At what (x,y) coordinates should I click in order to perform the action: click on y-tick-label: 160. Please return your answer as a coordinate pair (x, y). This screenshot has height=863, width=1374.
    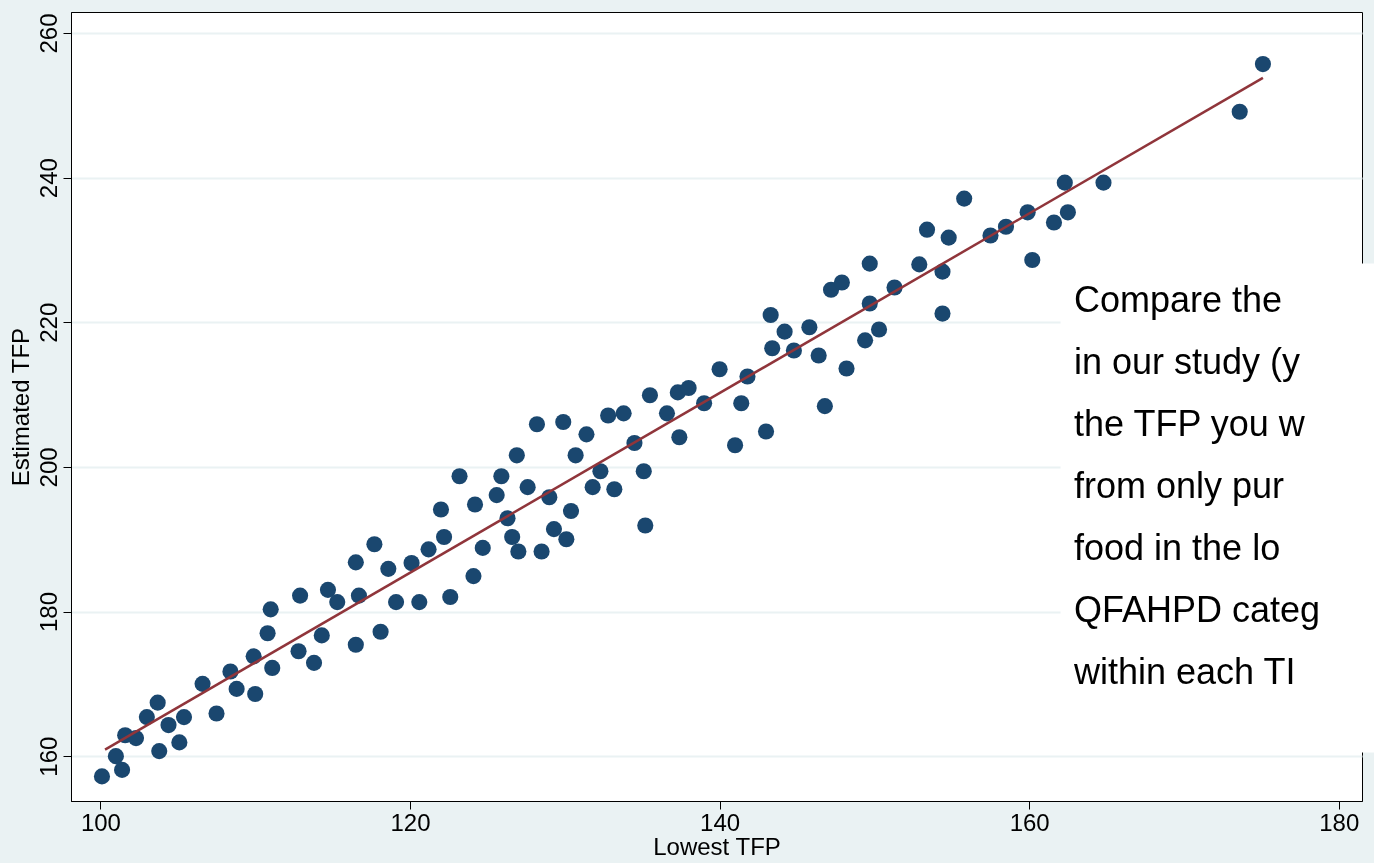
    Looking at the image, I should click on (48, 756).